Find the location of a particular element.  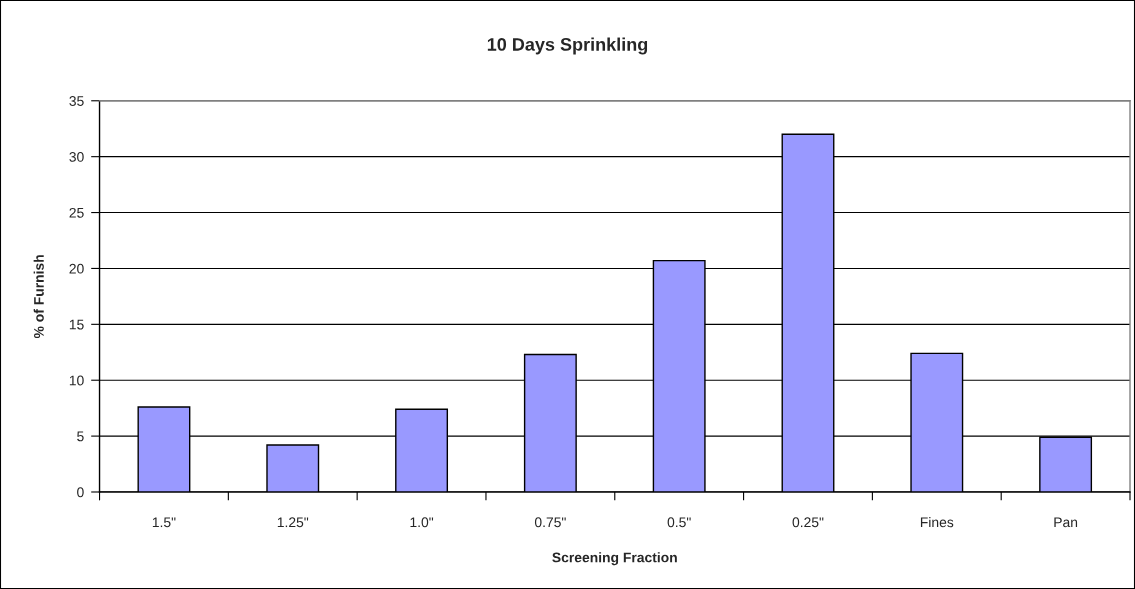

y-tick-label: 25 is located at coordinates (76, 212).